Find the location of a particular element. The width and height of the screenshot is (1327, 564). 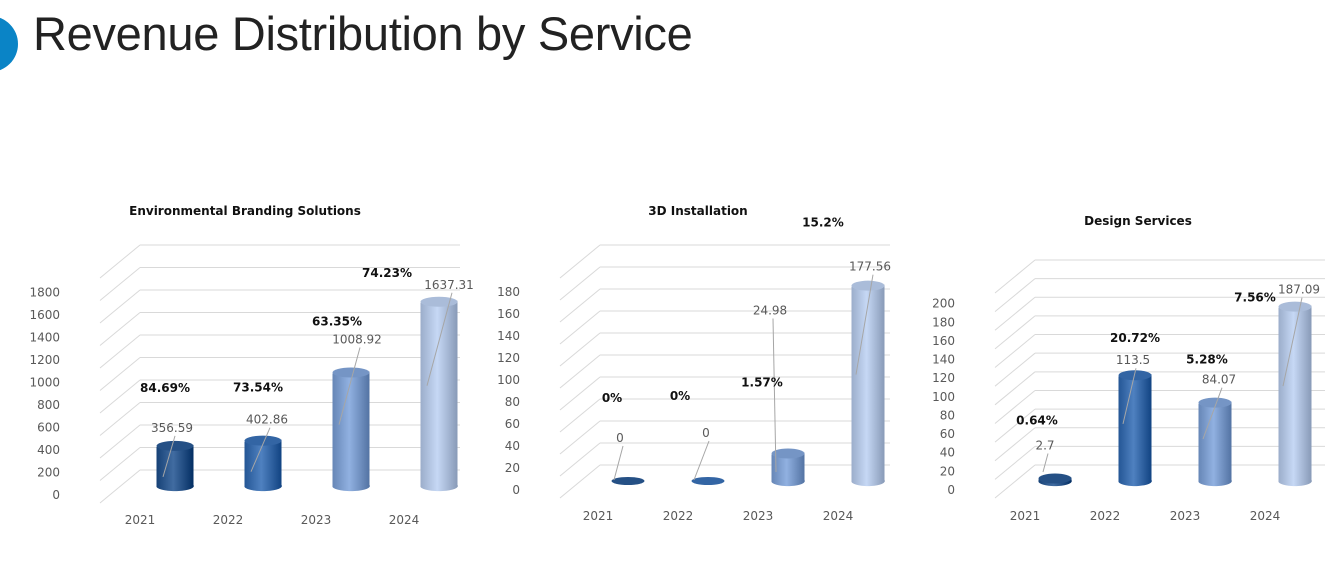

y-tick-label: 800 is located at coordinates (48, 405).